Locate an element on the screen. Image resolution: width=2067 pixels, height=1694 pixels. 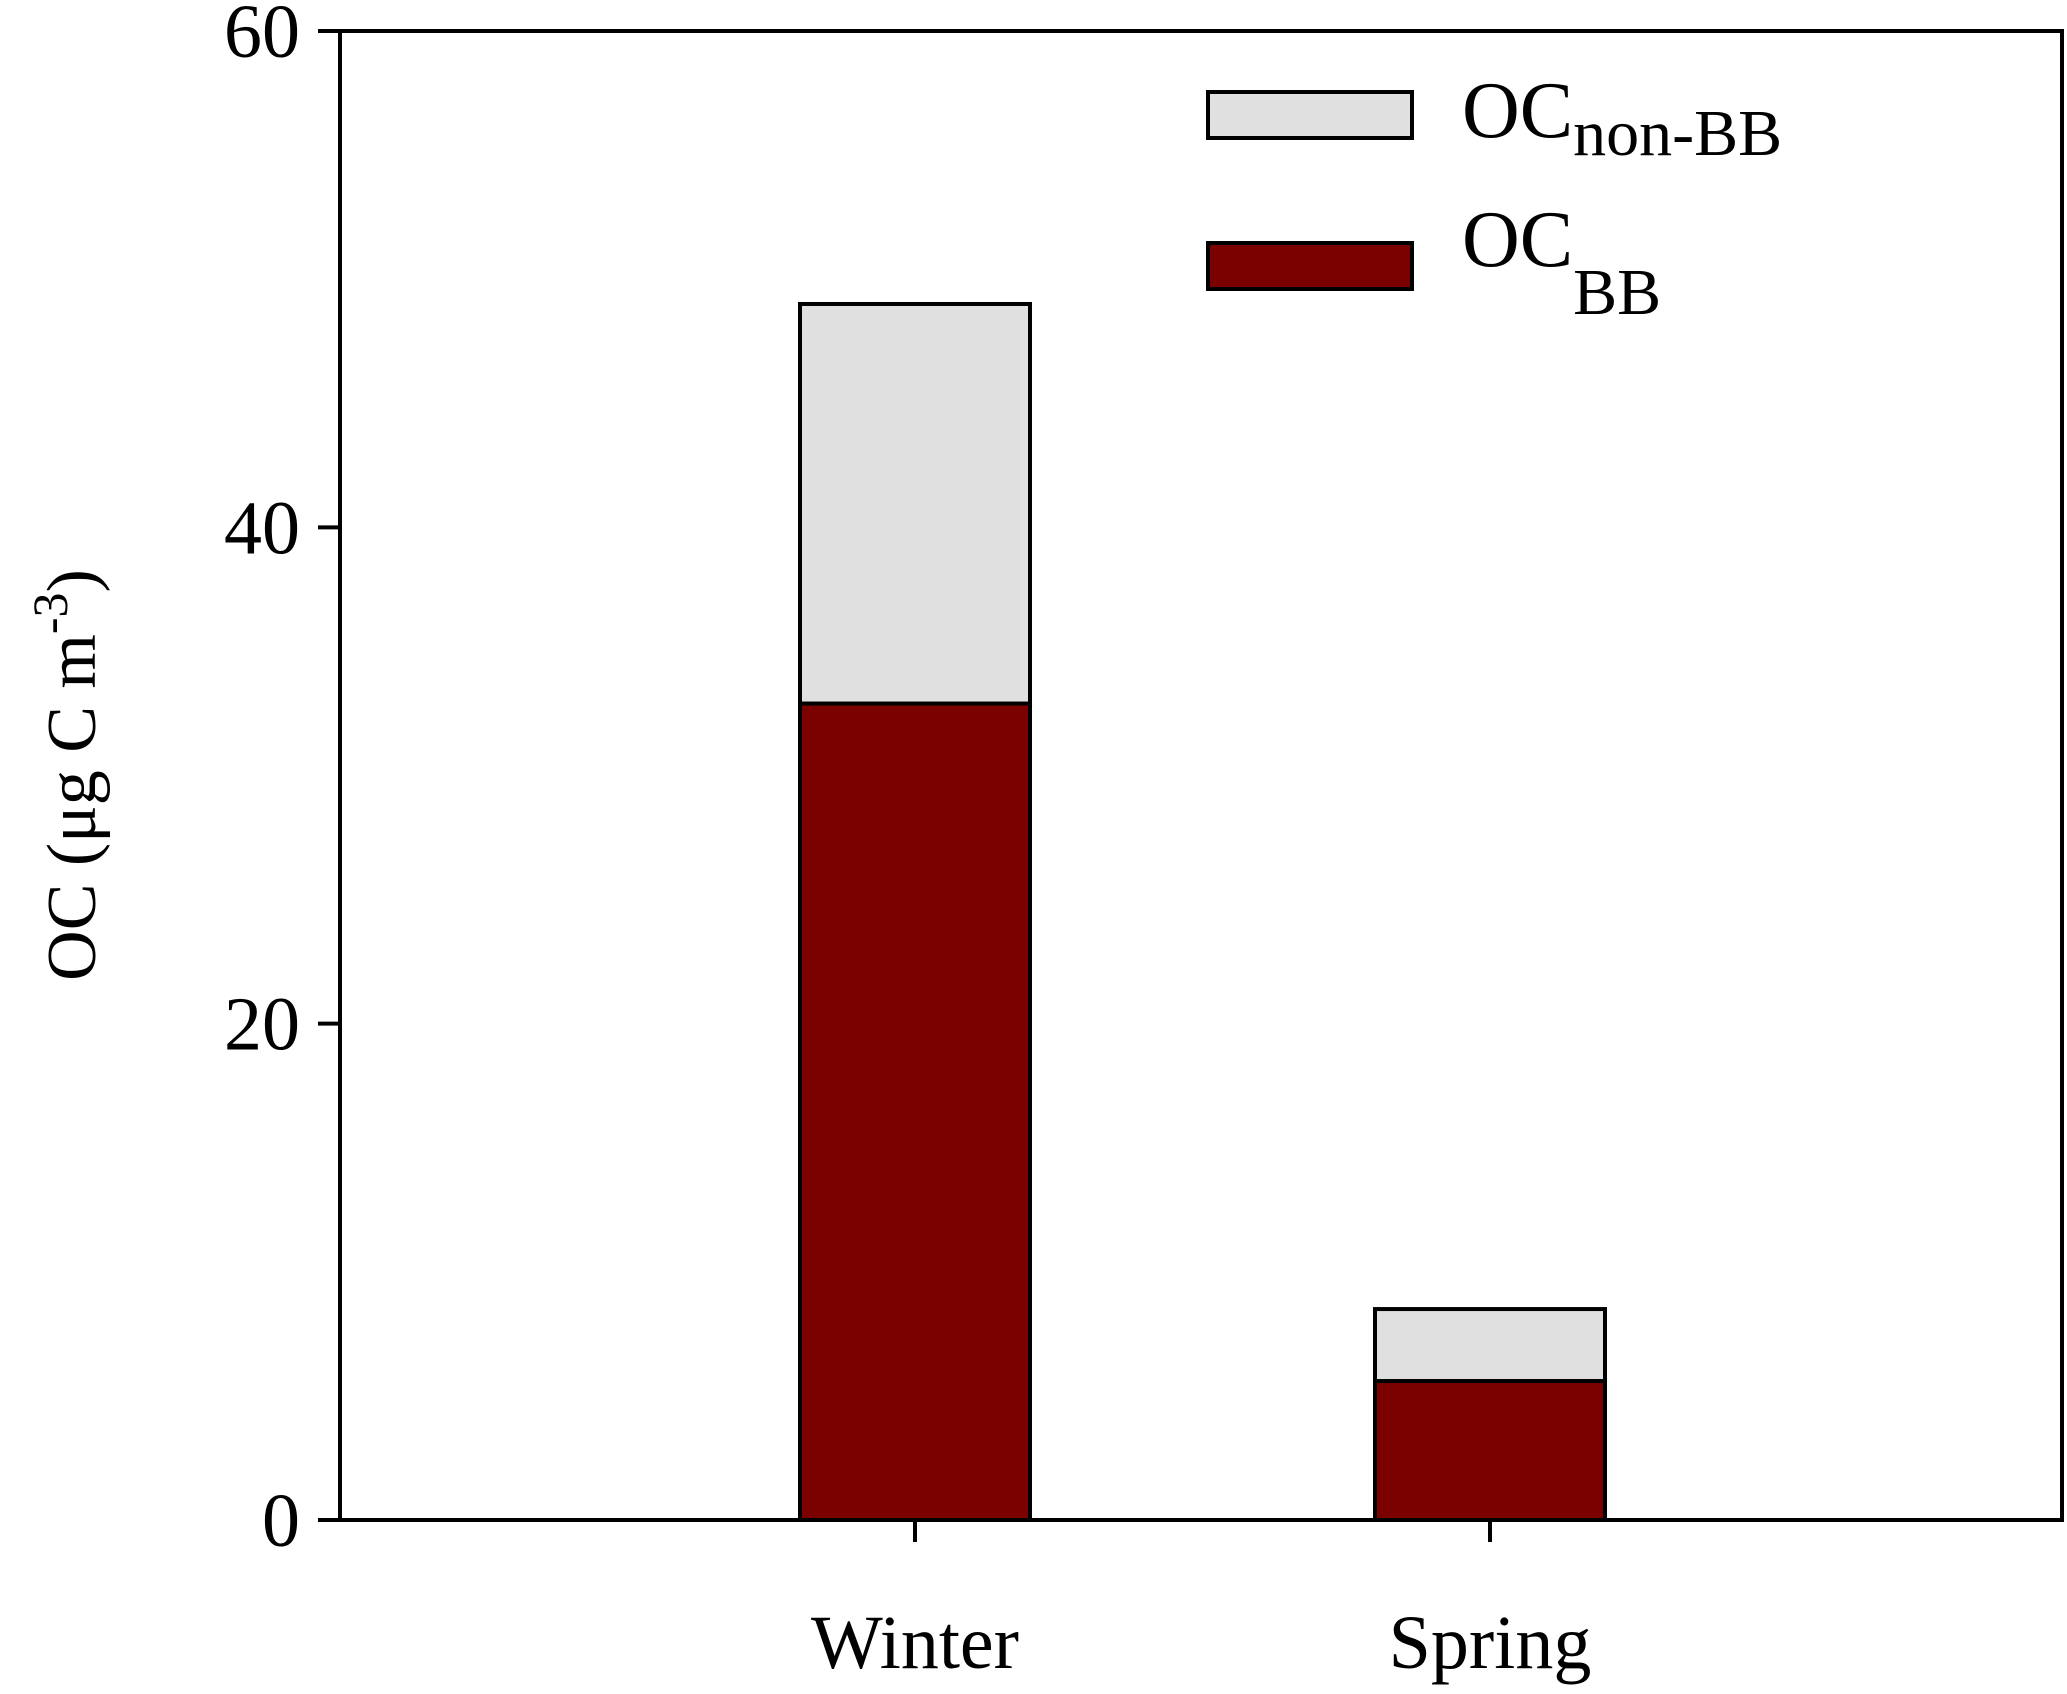
bar-winter-non-bb is located at coordinates (915, 503).